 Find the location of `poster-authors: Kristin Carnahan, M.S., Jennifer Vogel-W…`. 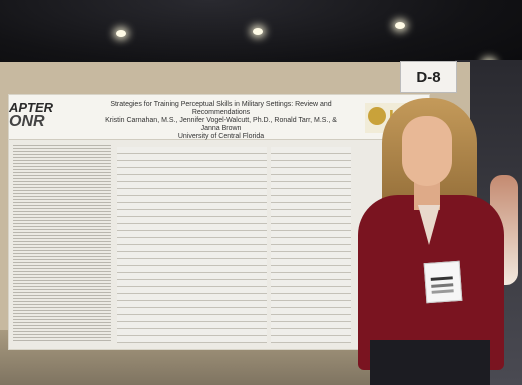

poster-authors: Kristin Carnahan, M.S., Jennifer Vogel-W… is located at coordinates (221, 124).